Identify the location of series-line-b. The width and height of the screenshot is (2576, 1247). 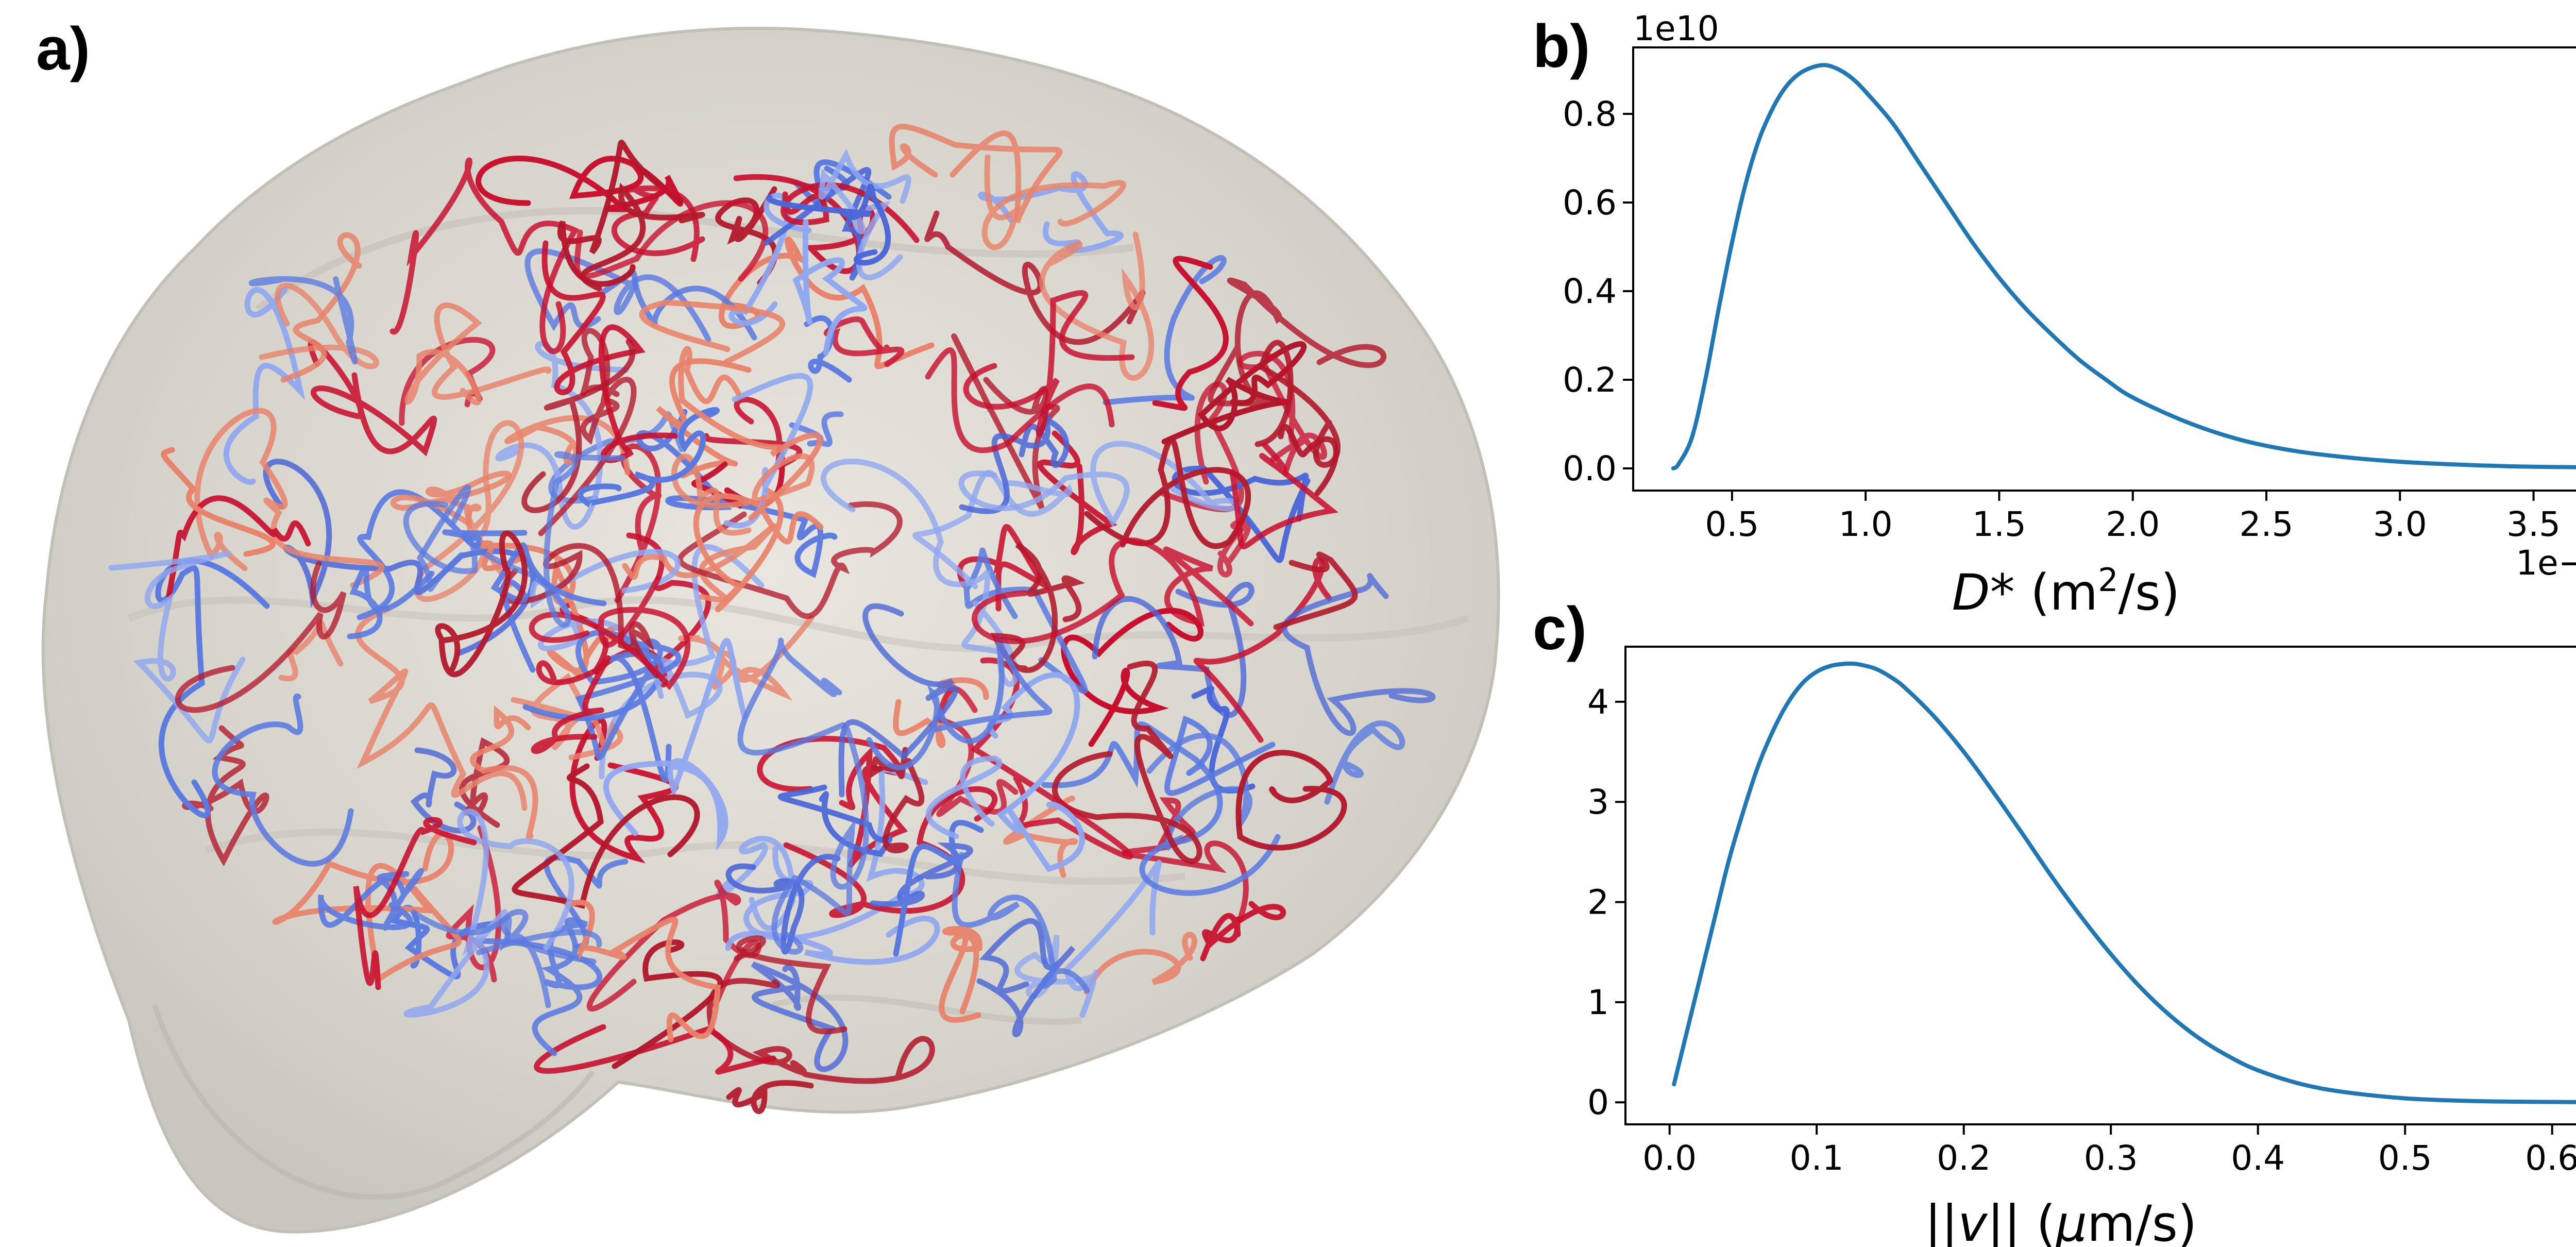
(2123, 266).